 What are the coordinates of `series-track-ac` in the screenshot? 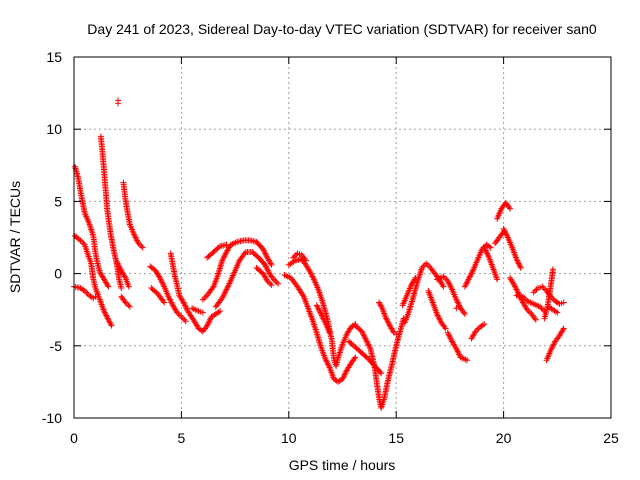 It's located at (457, 307).